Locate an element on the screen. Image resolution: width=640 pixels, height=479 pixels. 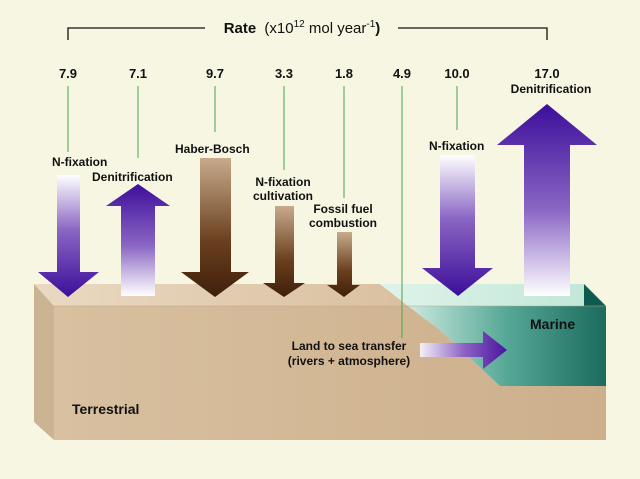
arrow-terr-denitrification is located at coordinates (138, 240).